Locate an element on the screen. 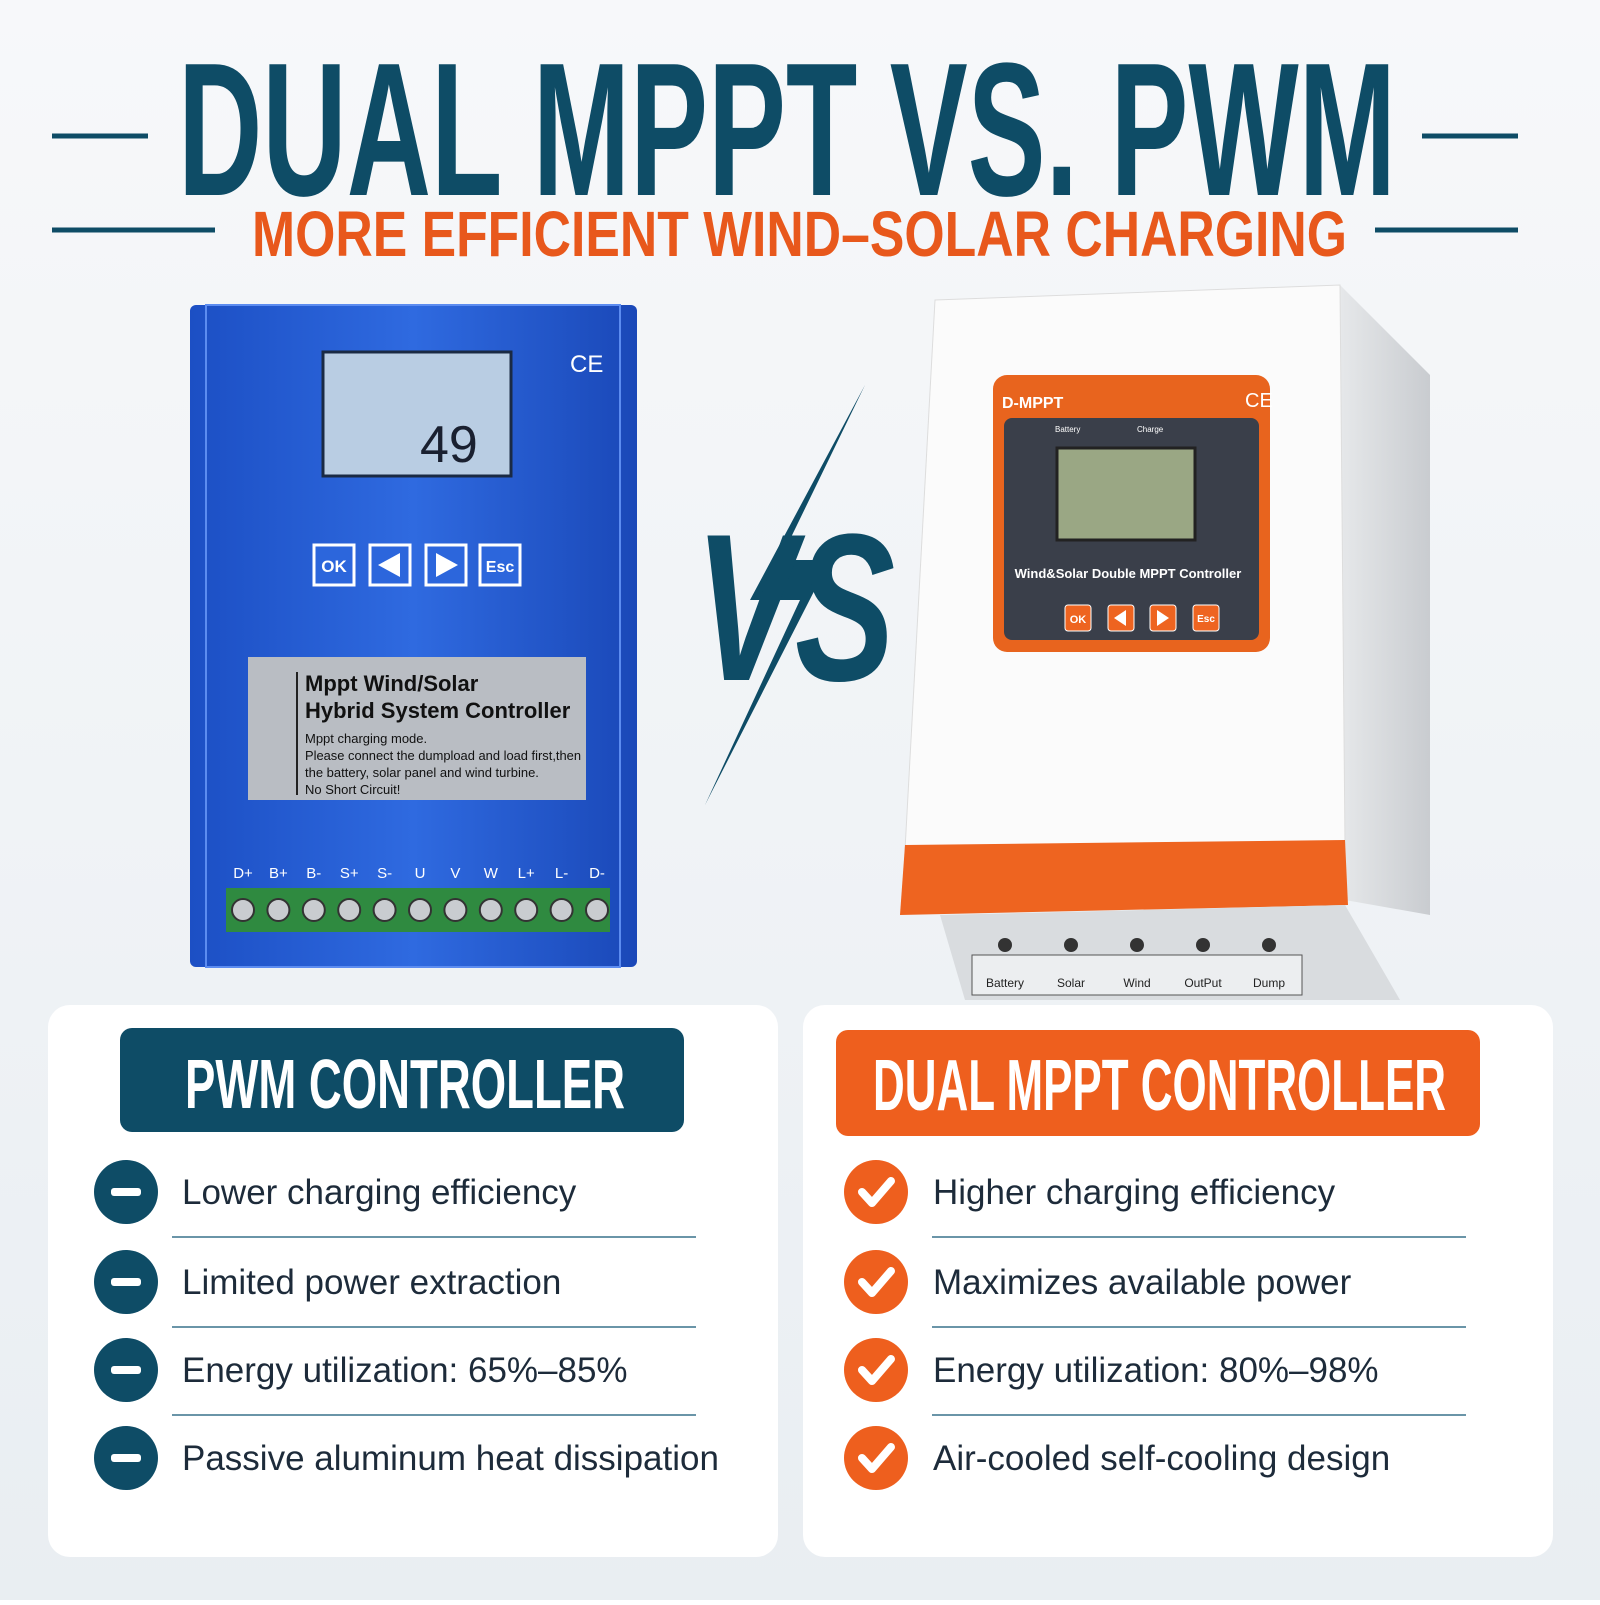 The width and height of the screenshot is (1600, 1605). device-edge is located at coordinates (413, 636).